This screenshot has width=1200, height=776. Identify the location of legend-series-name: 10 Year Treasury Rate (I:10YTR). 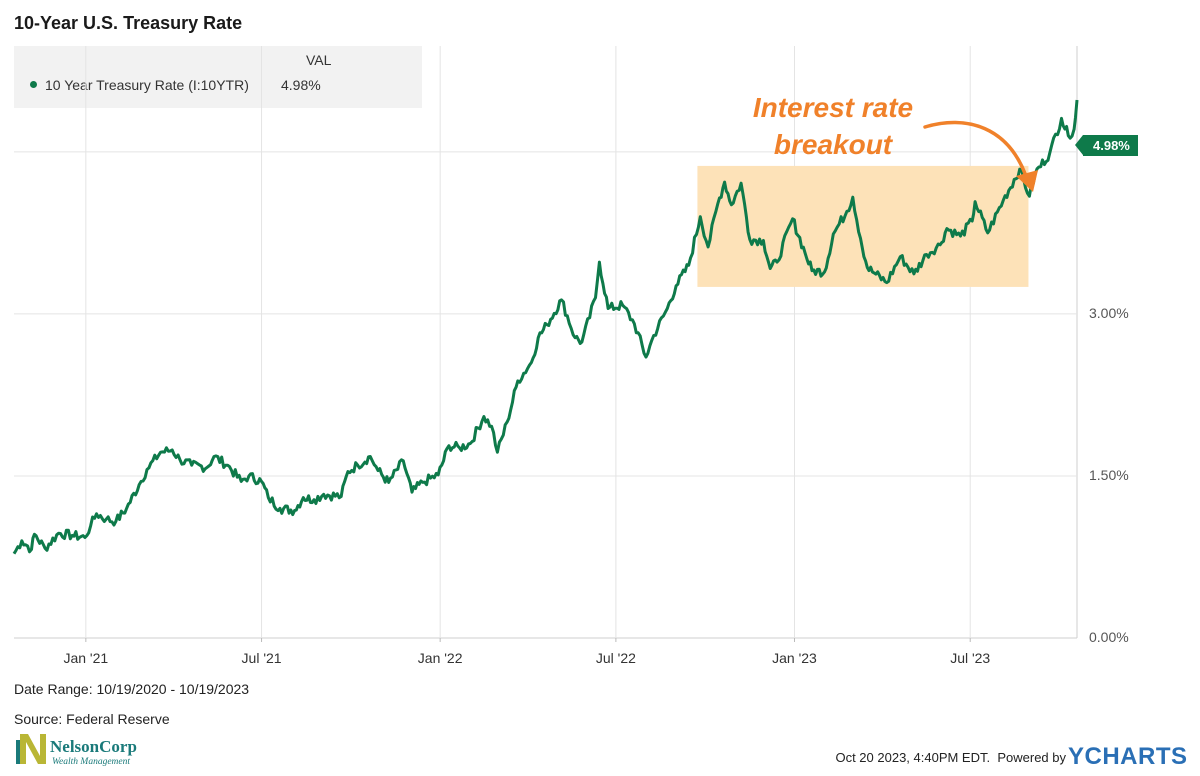
(147, 85).